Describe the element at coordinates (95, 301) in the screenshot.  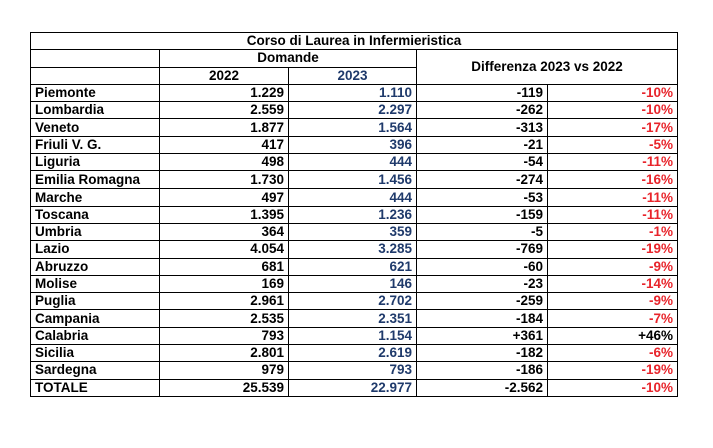
I see `region-cell: Puglia` at that location.